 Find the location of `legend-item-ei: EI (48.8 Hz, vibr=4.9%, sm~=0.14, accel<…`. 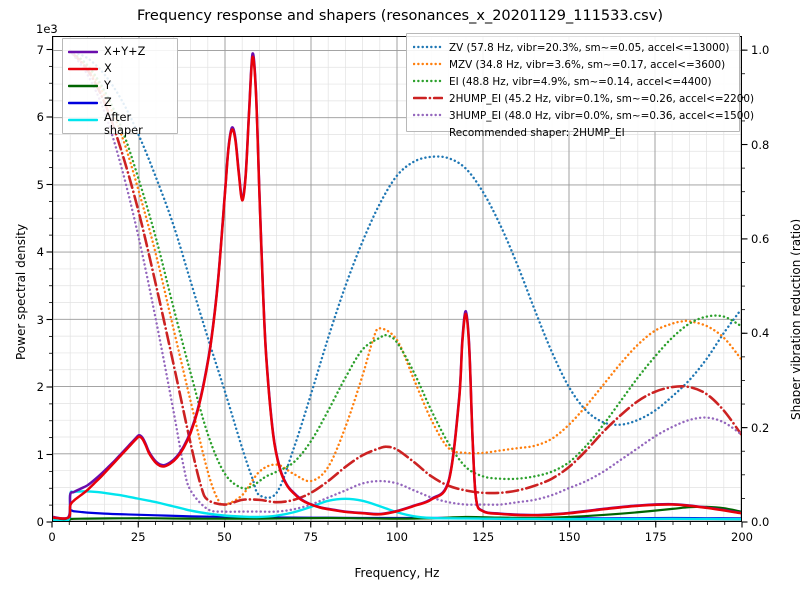

legend-item-ei: EI (48.8 Hz, vibr=4.9%, sm~=0.14, accel<… is located at coordinates (572, 80).